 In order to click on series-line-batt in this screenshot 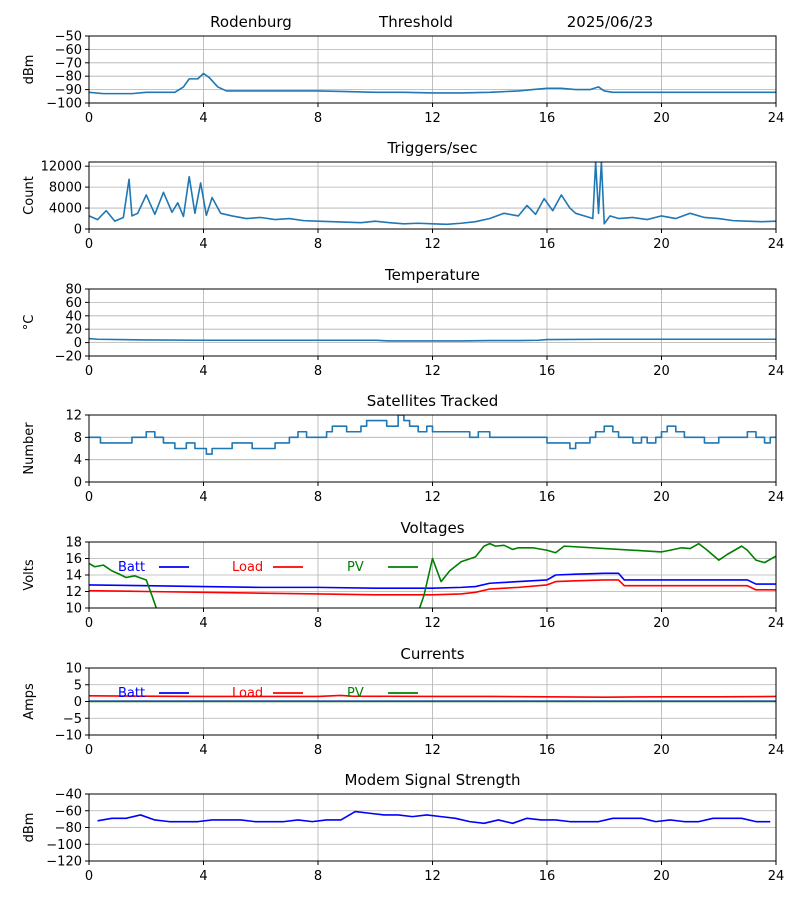, I will do `click(432, 580)`.